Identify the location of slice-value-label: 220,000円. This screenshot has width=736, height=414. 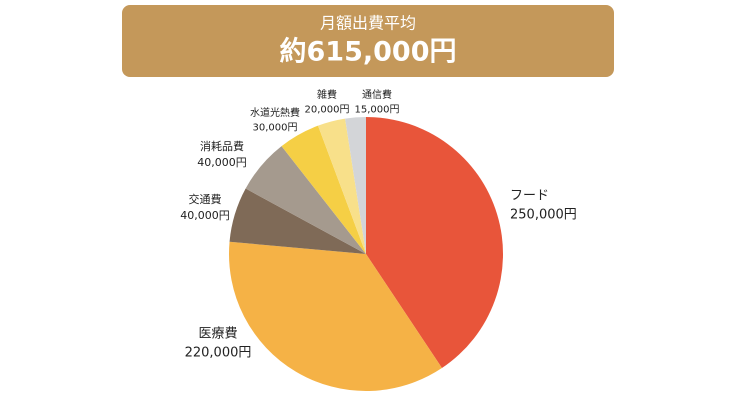
(218, 352).